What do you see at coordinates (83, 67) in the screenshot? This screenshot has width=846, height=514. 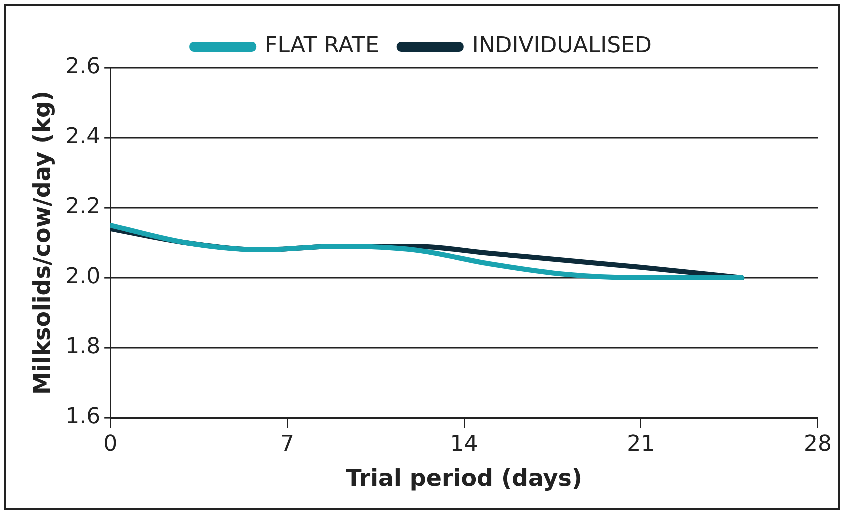 I see `y-tick-label: 2.6` at bounding box center [83, 67].